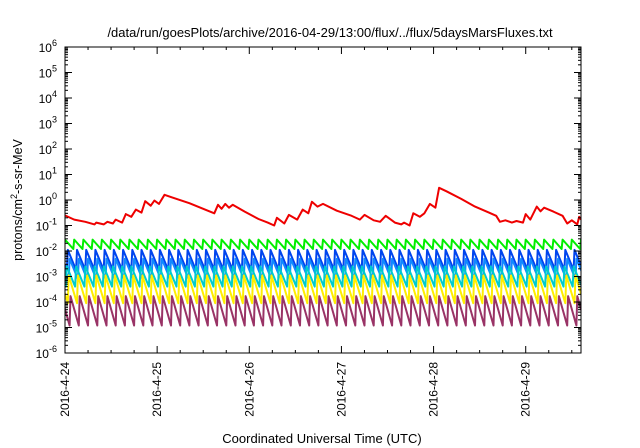  Describe the element at coordinates (321, 438) in the screenshot. I see `x-axis-label: Coordinated Universal Time (UTC)` at that location.